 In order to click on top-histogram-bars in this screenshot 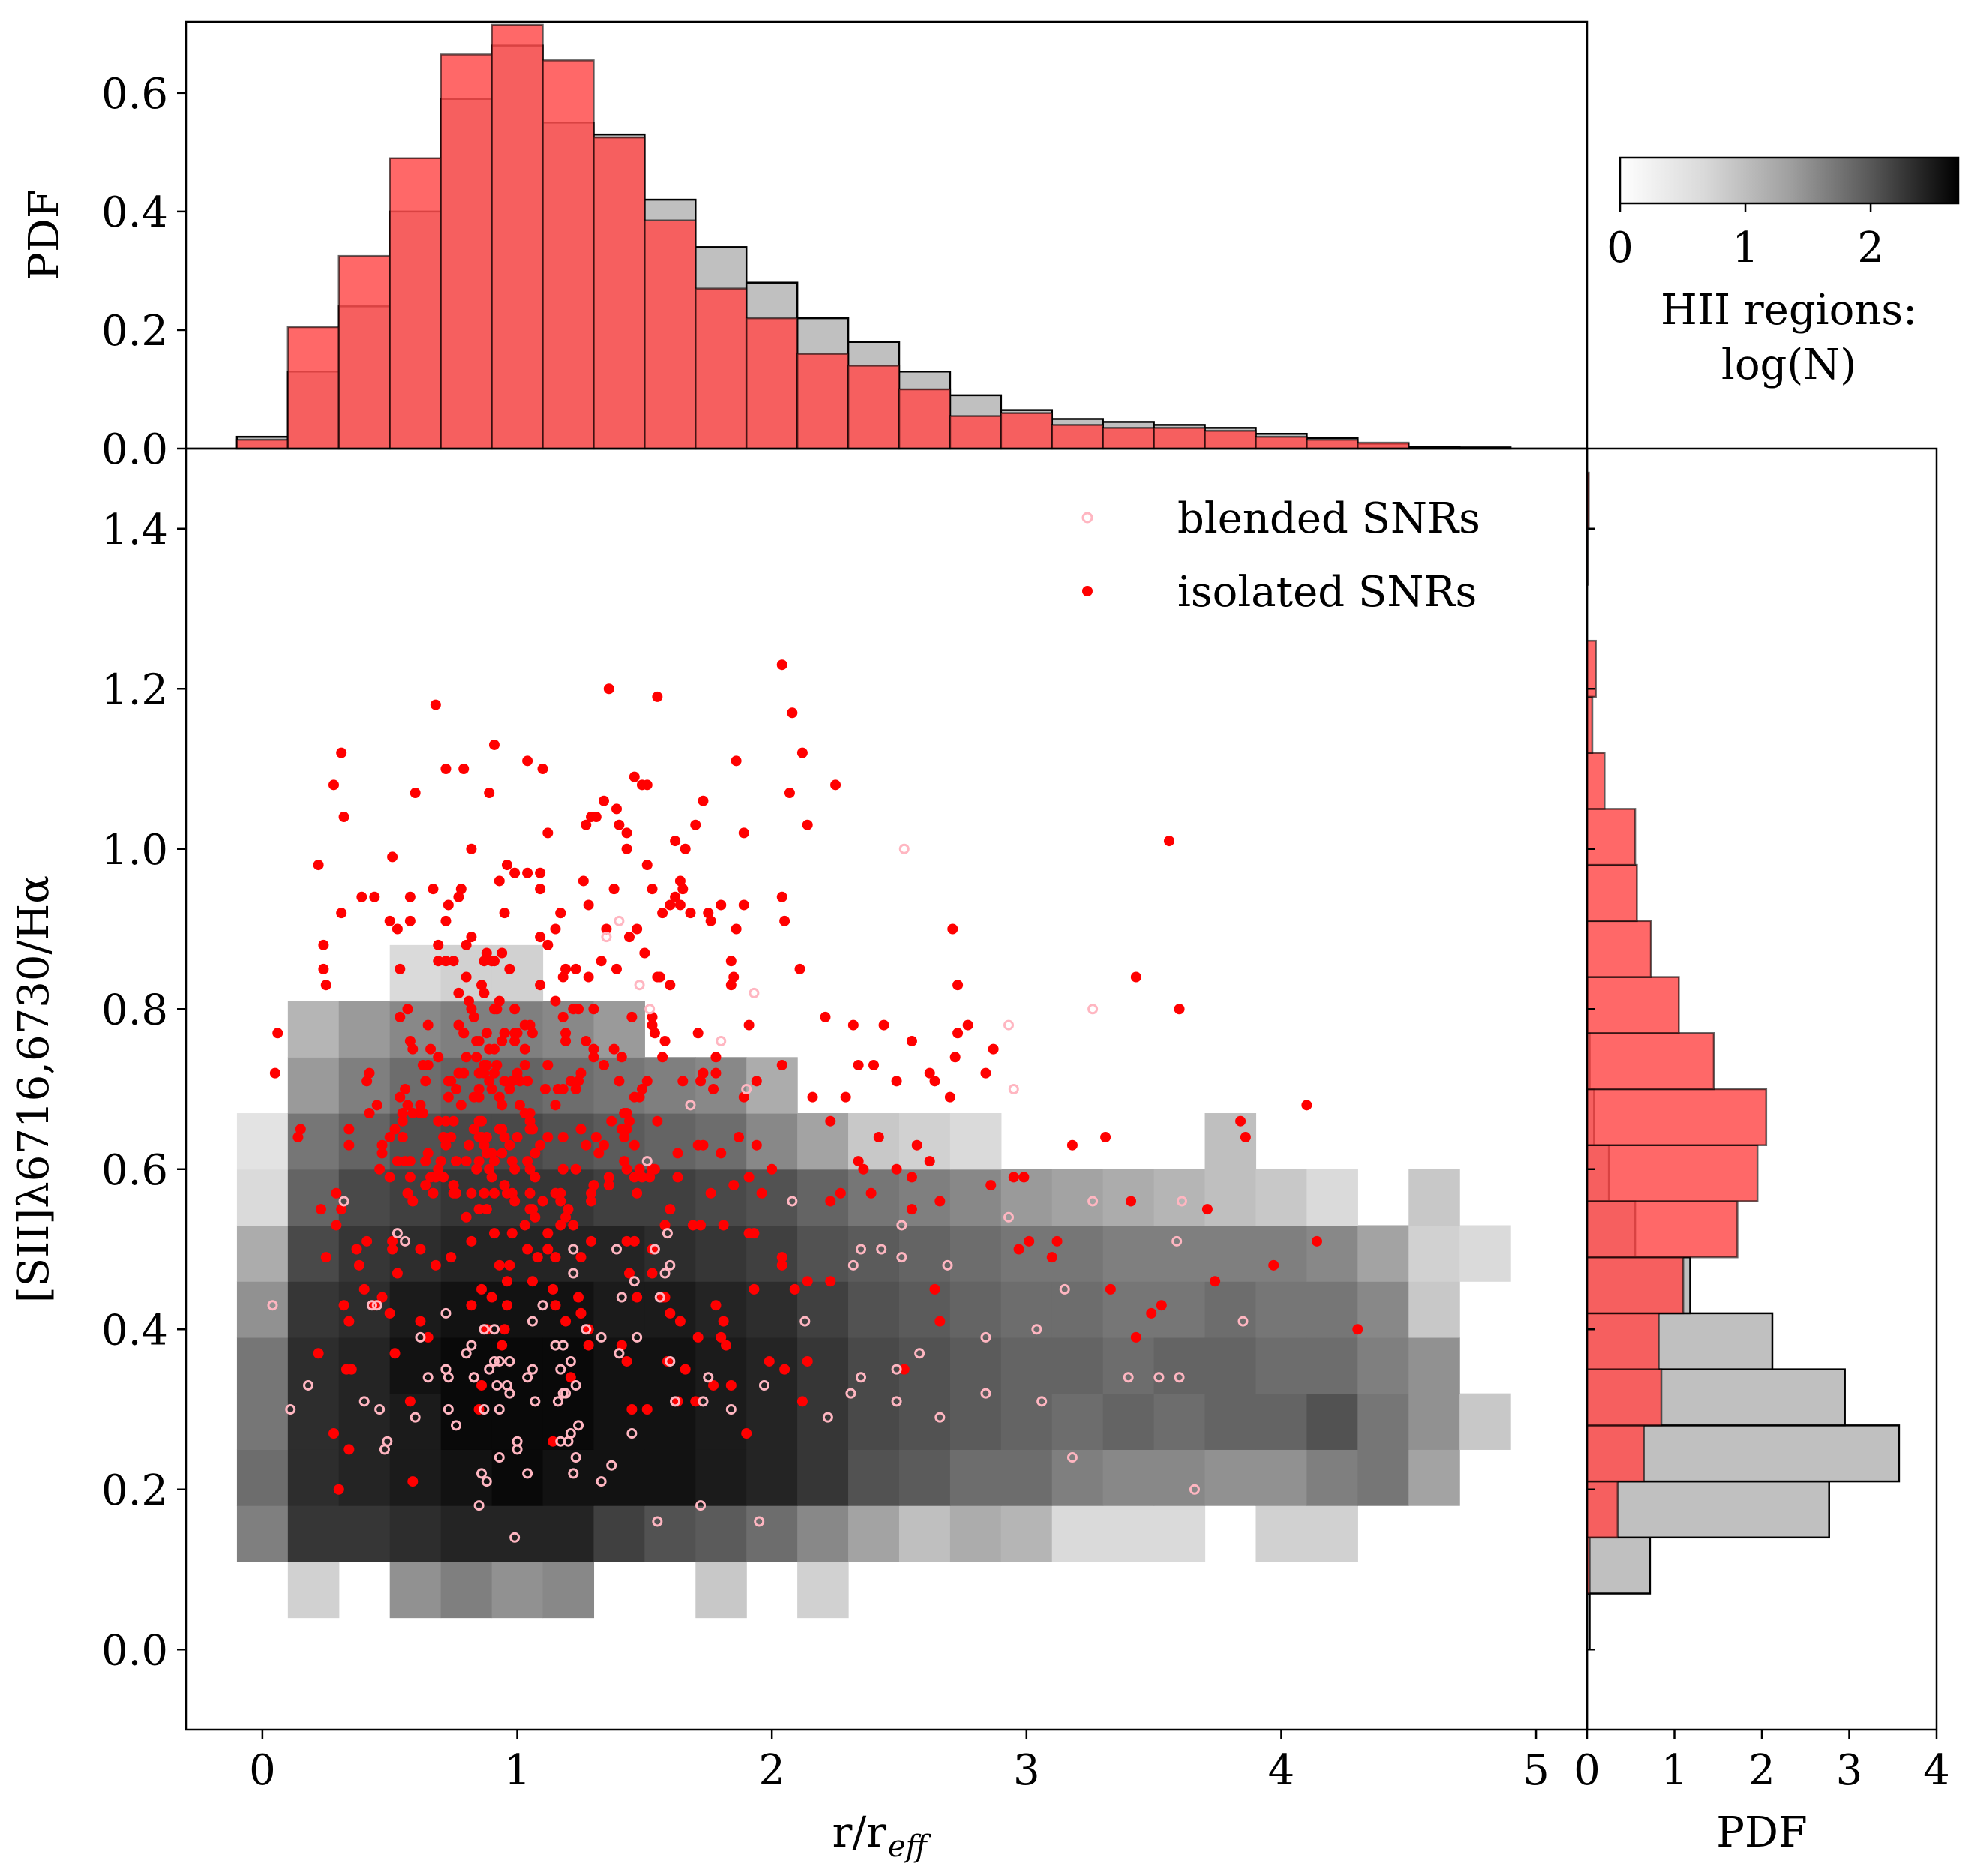, I will do `click(874, 236)`.